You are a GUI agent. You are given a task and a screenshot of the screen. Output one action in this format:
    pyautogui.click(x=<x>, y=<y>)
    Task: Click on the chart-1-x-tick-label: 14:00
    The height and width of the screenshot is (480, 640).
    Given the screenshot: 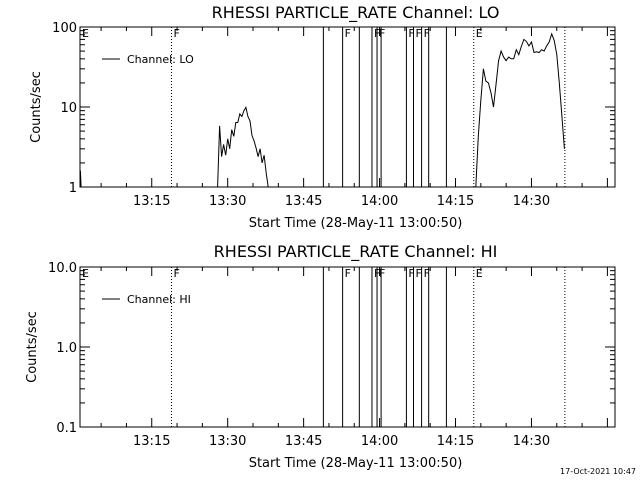 What is the action you would take?
    pyautogui.click(x=379, y=441)
    